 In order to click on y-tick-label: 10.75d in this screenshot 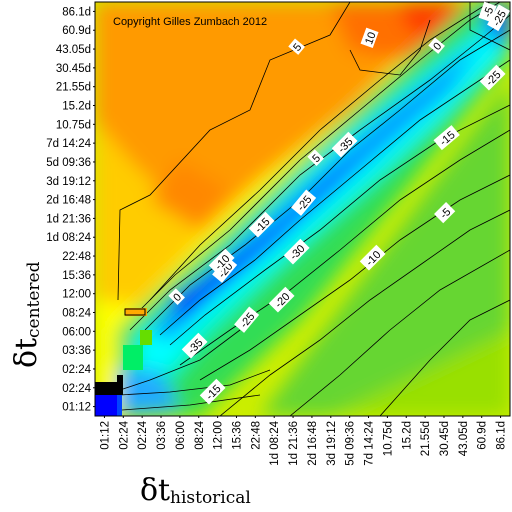, I will do `click(73, 125)`.